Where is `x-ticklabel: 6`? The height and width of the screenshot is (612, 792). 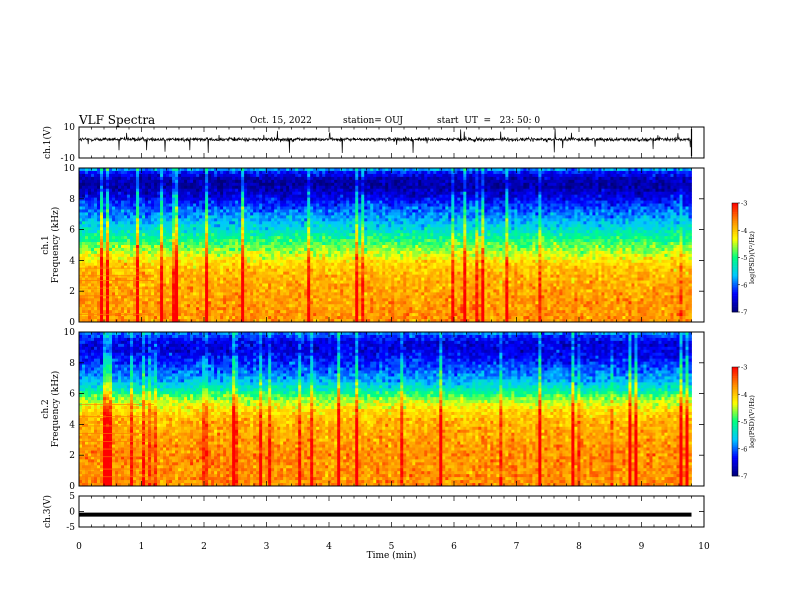
x-ticklabel: 6 is located at coordinates (454, 547).